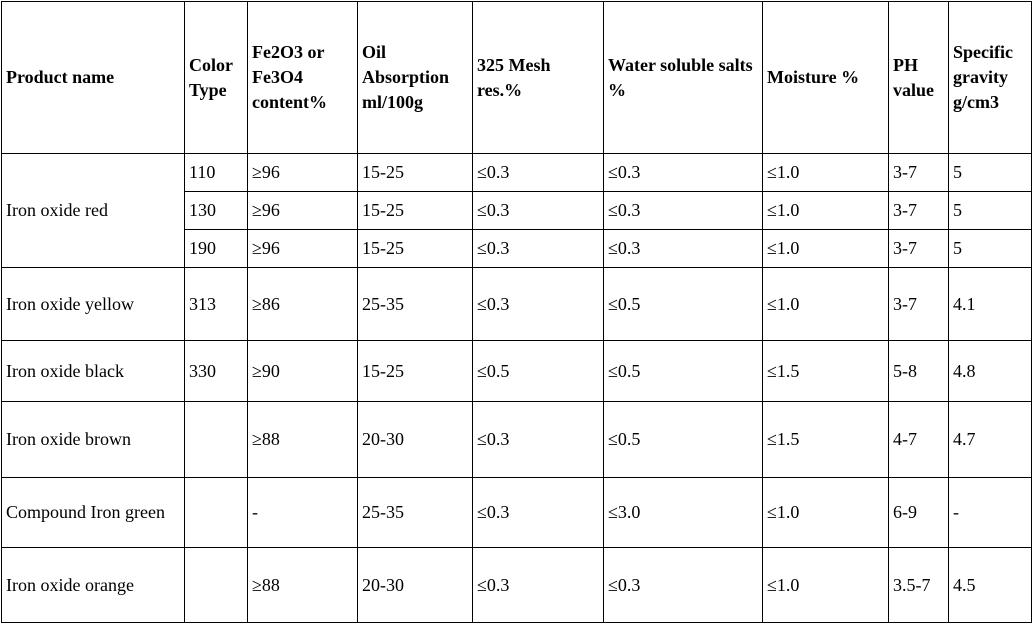 The image size is (1033, 626). What do you see at coordinates (302, 371) in the screenshot?
I see `value-cell: ≥90` at bounding box center [302, 371].